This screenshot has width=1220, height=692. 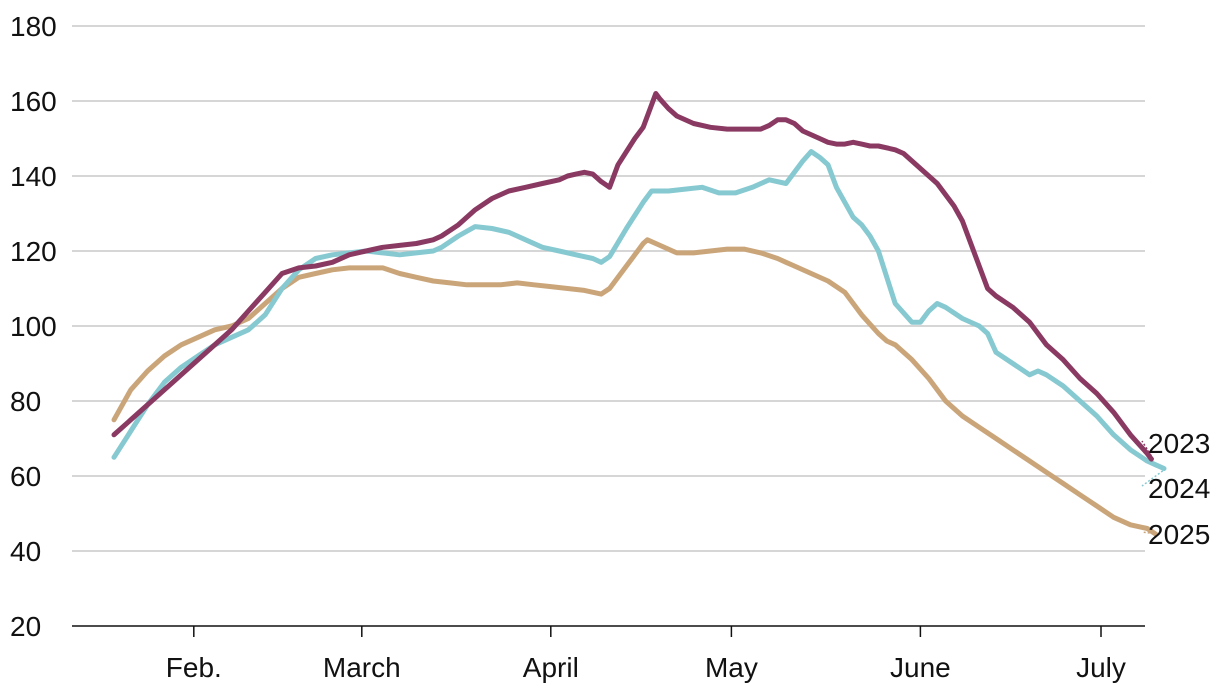 I want to click on x-tick-label-march: March, so click(x=362, y=667).